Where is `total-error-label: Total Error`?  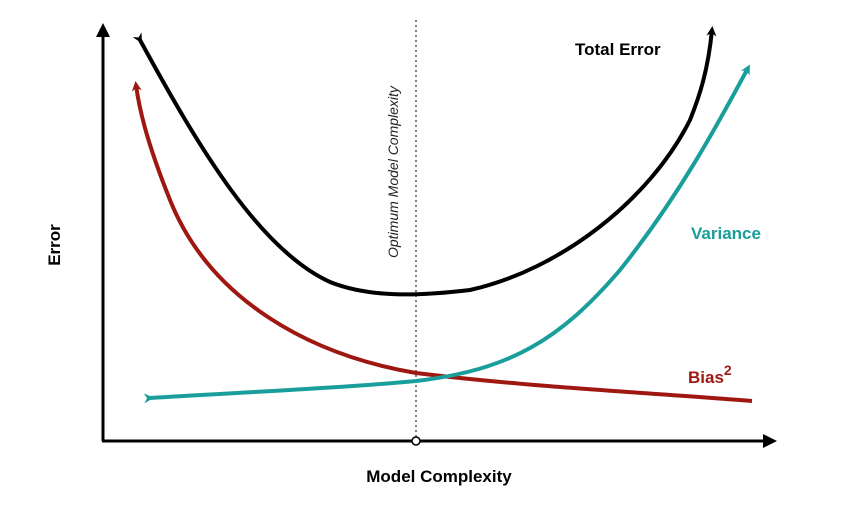 total-error-label: Total Error is located at coordinates (618, 49).